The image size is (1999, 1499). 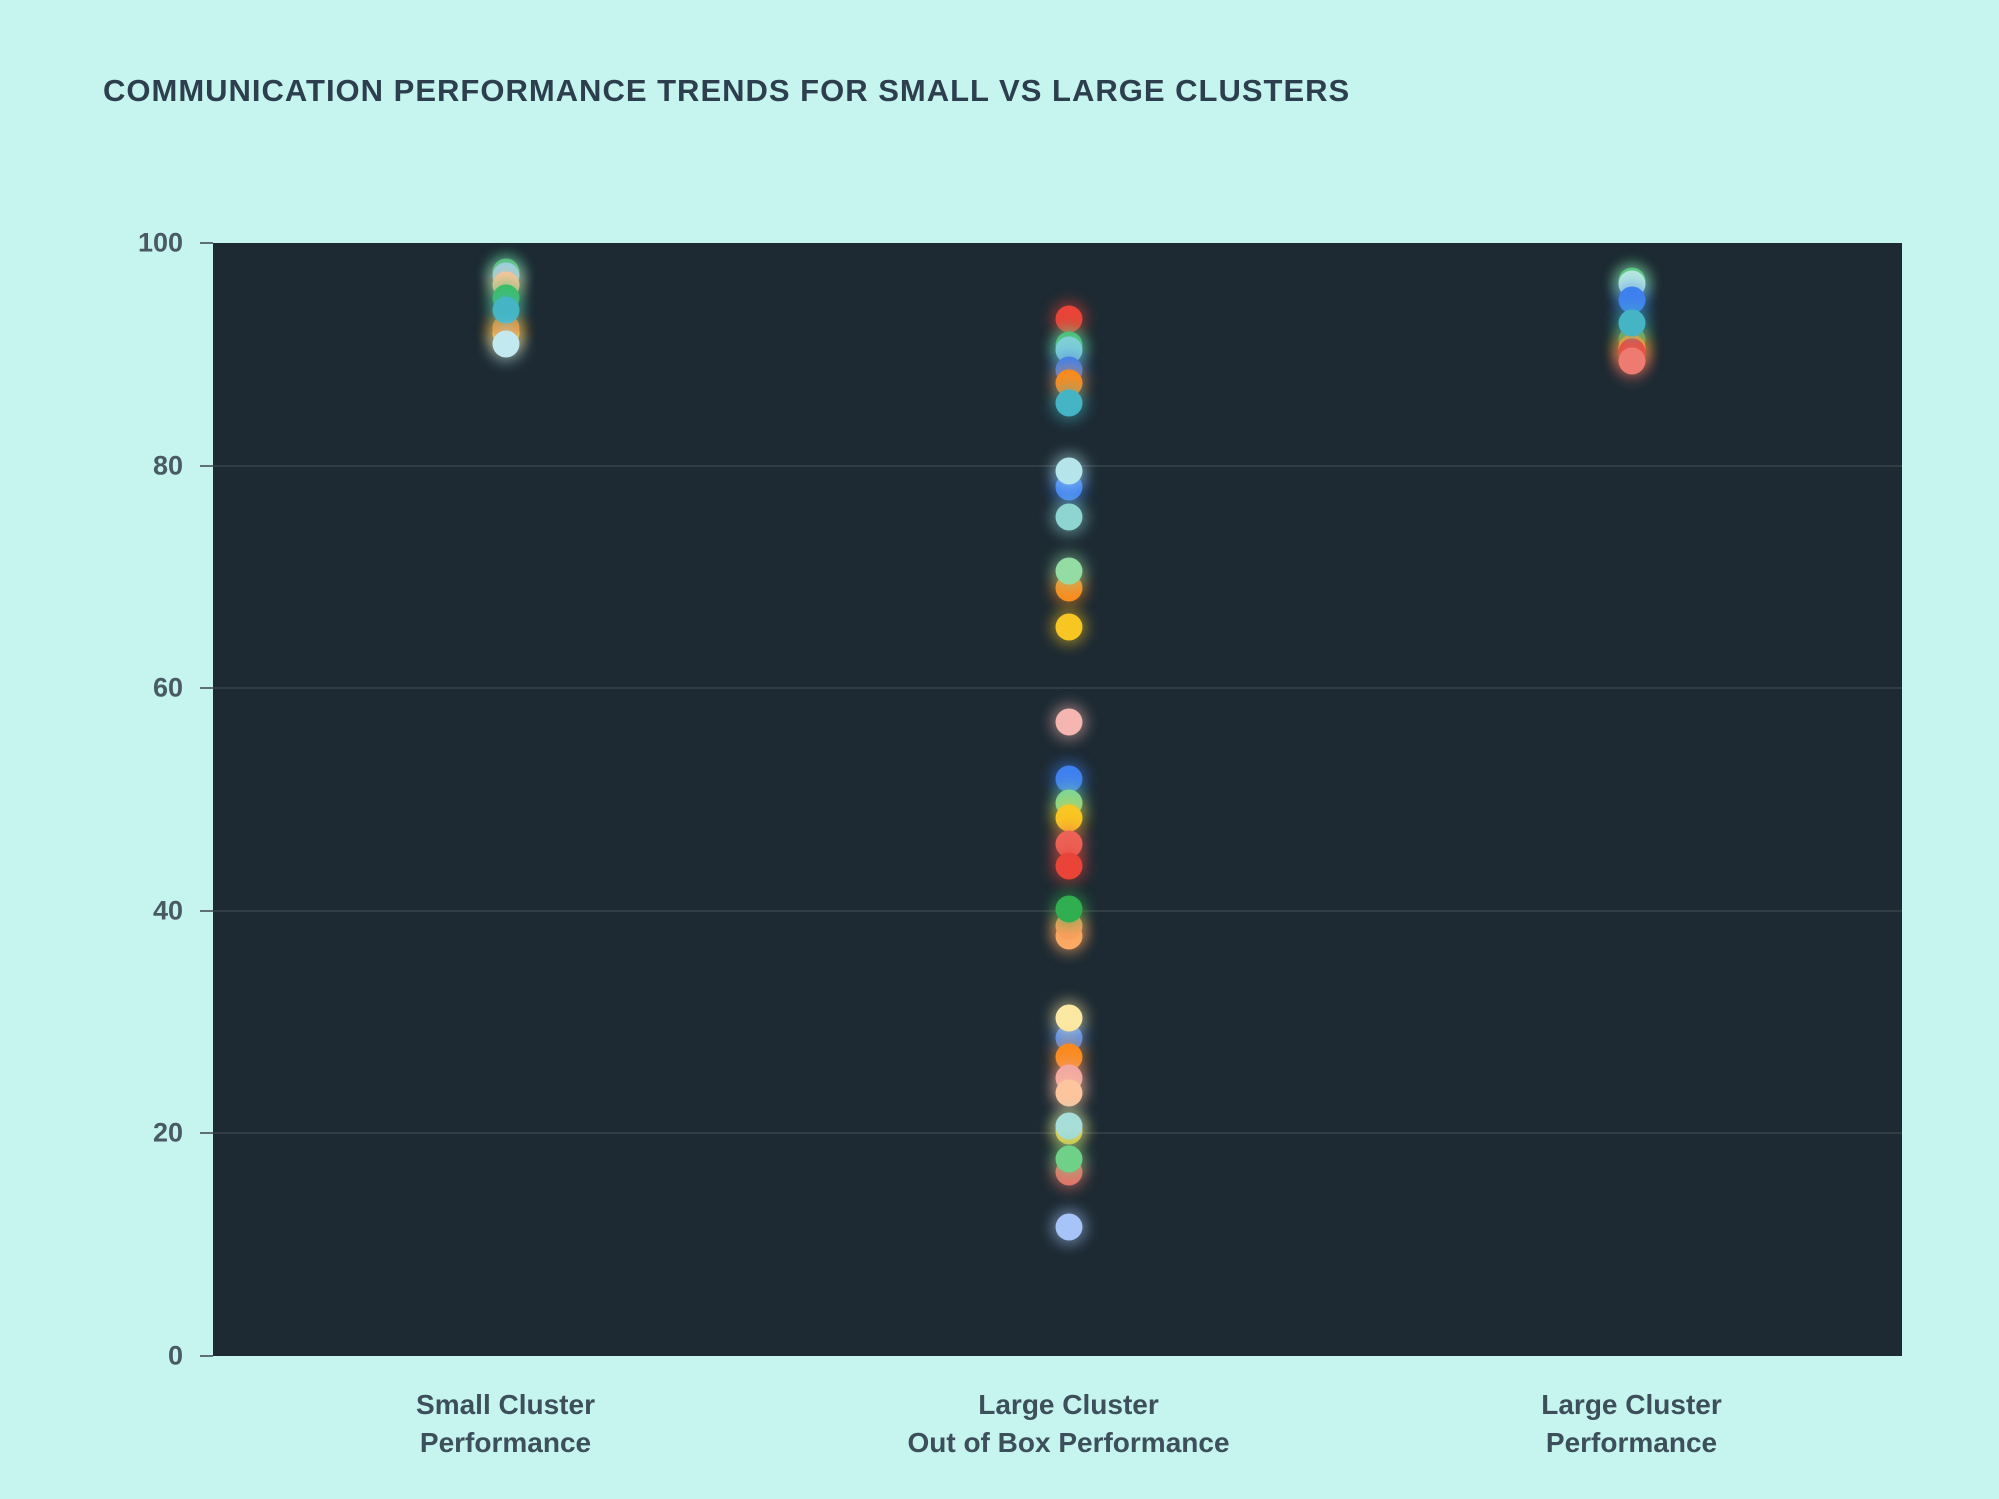 I want to click on y-tick-label-20: 20, so click(x=167, y=1132).